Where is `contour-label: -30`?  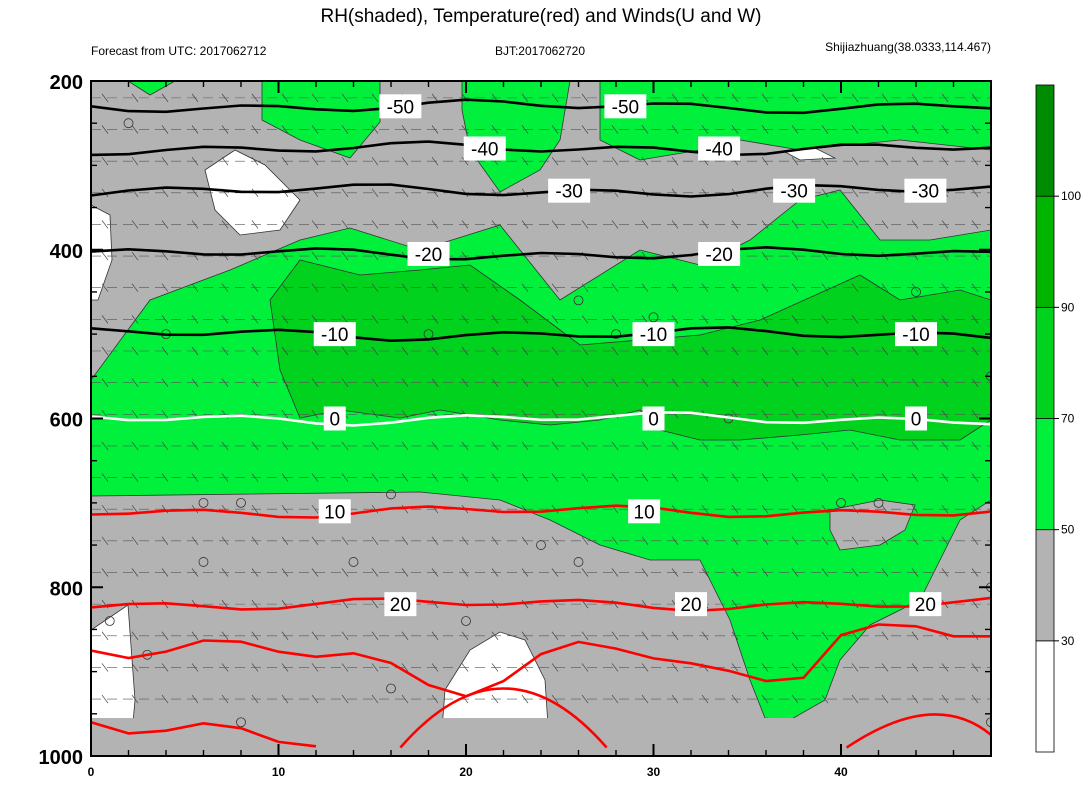 contour-label: -30 is located at coordinates (793, 192).